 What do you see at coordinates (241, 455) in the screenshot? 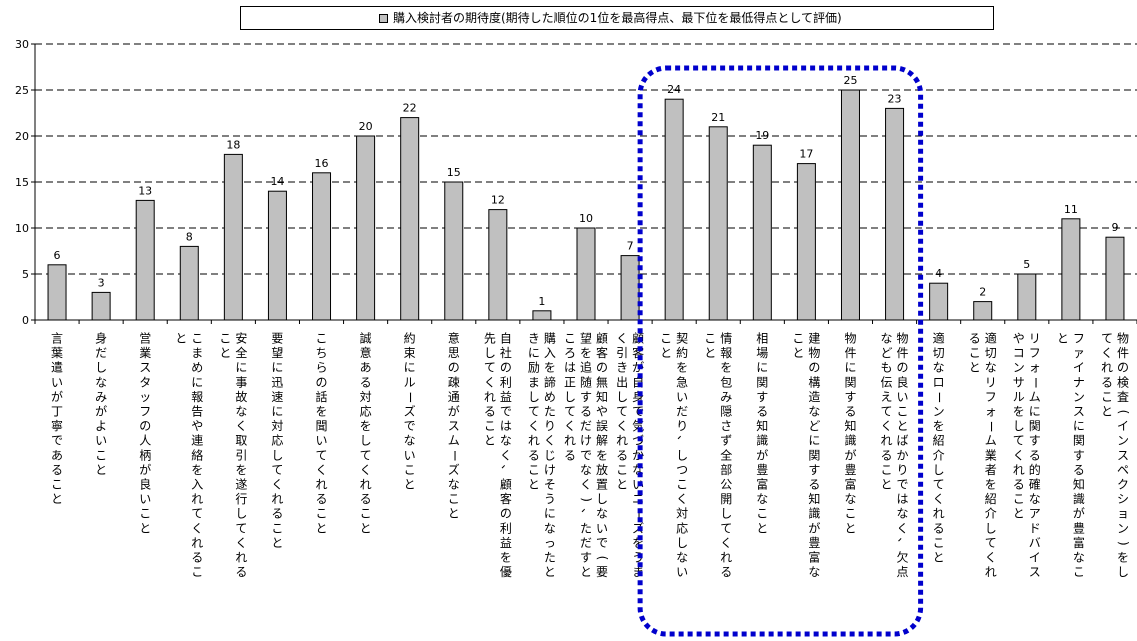
I see `category-char: 引` at bounding box center [241, 455].